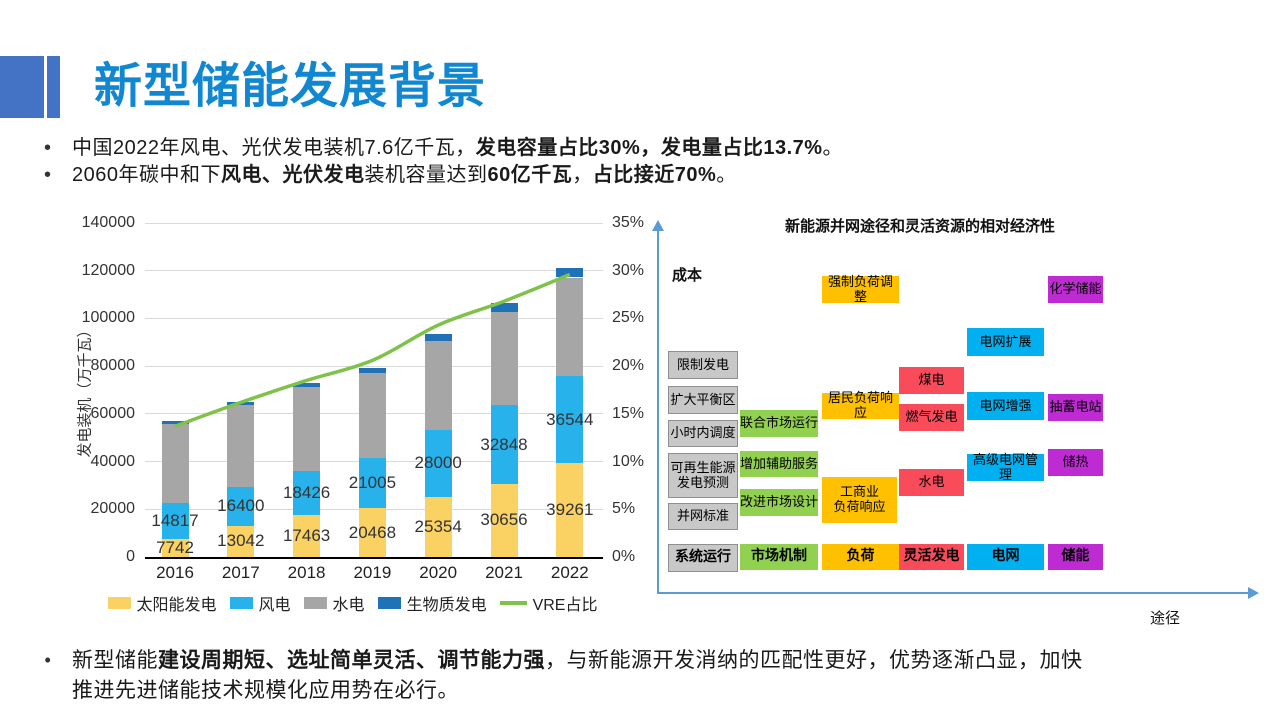  I want to click on legend-label: 风电, so click(274, 605).